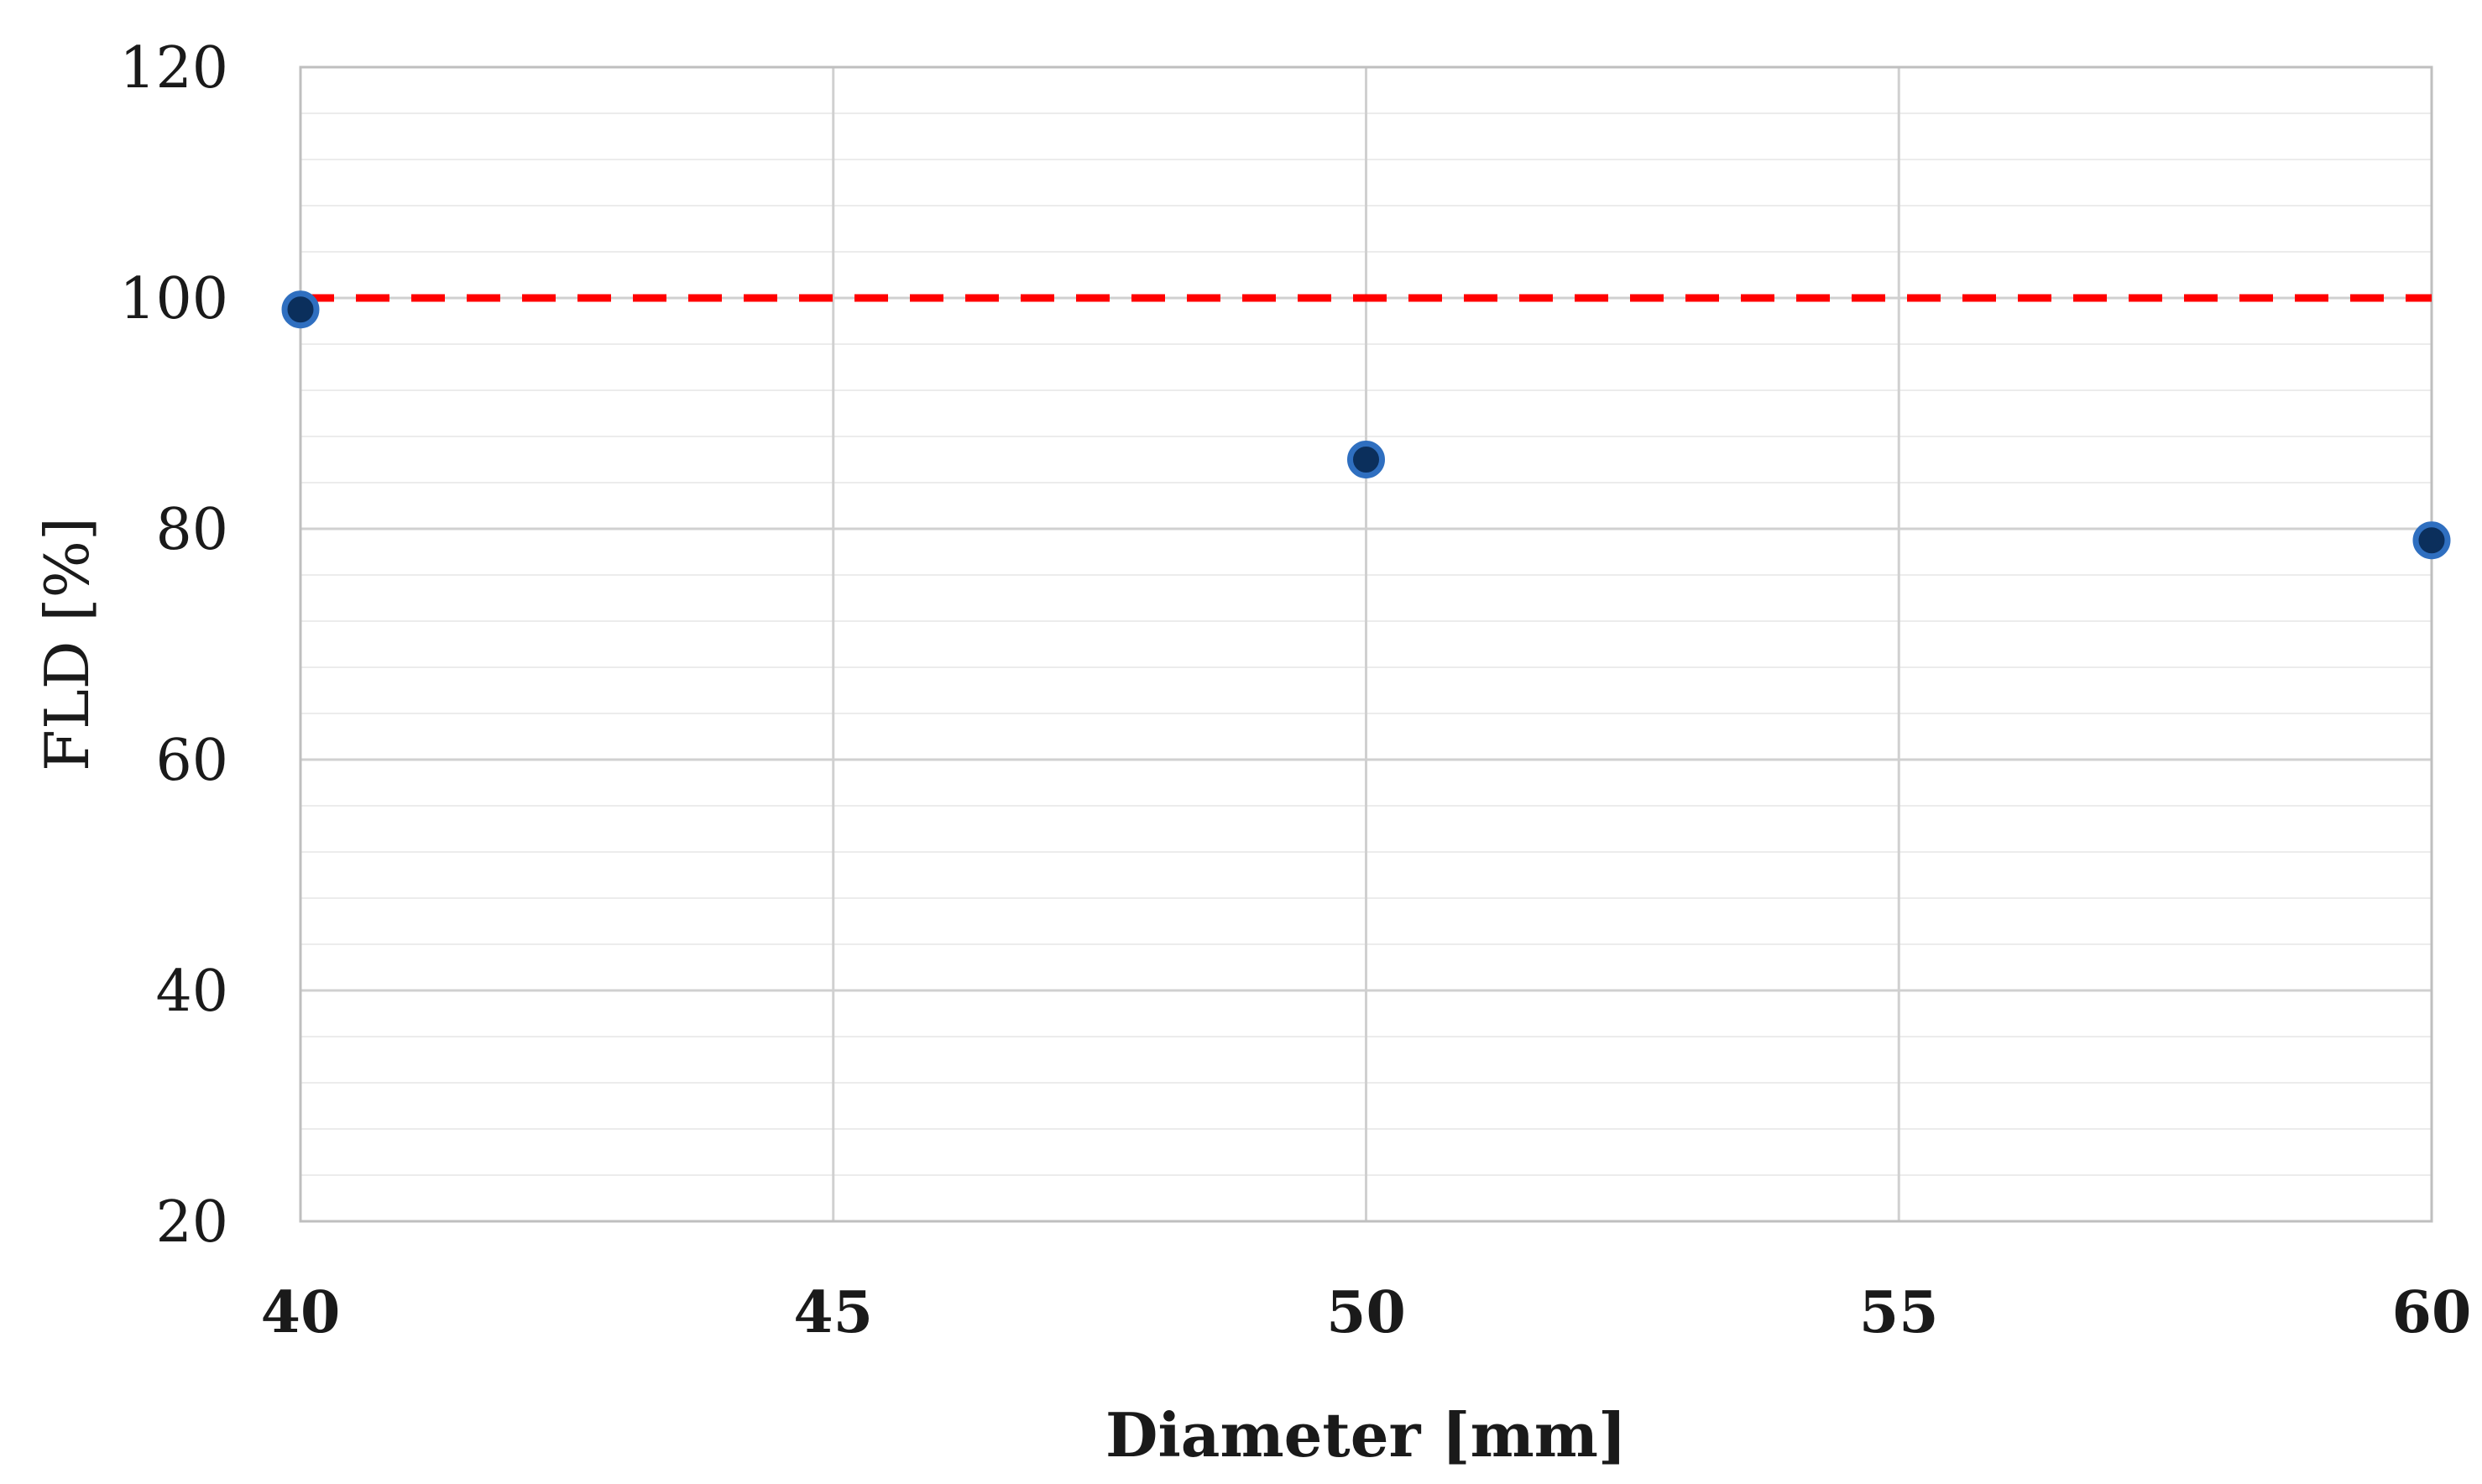 Image resolution: width=2482 pixels, height=1484 pixels. I want to click on y-tick-label: 60, so click(192, 761).